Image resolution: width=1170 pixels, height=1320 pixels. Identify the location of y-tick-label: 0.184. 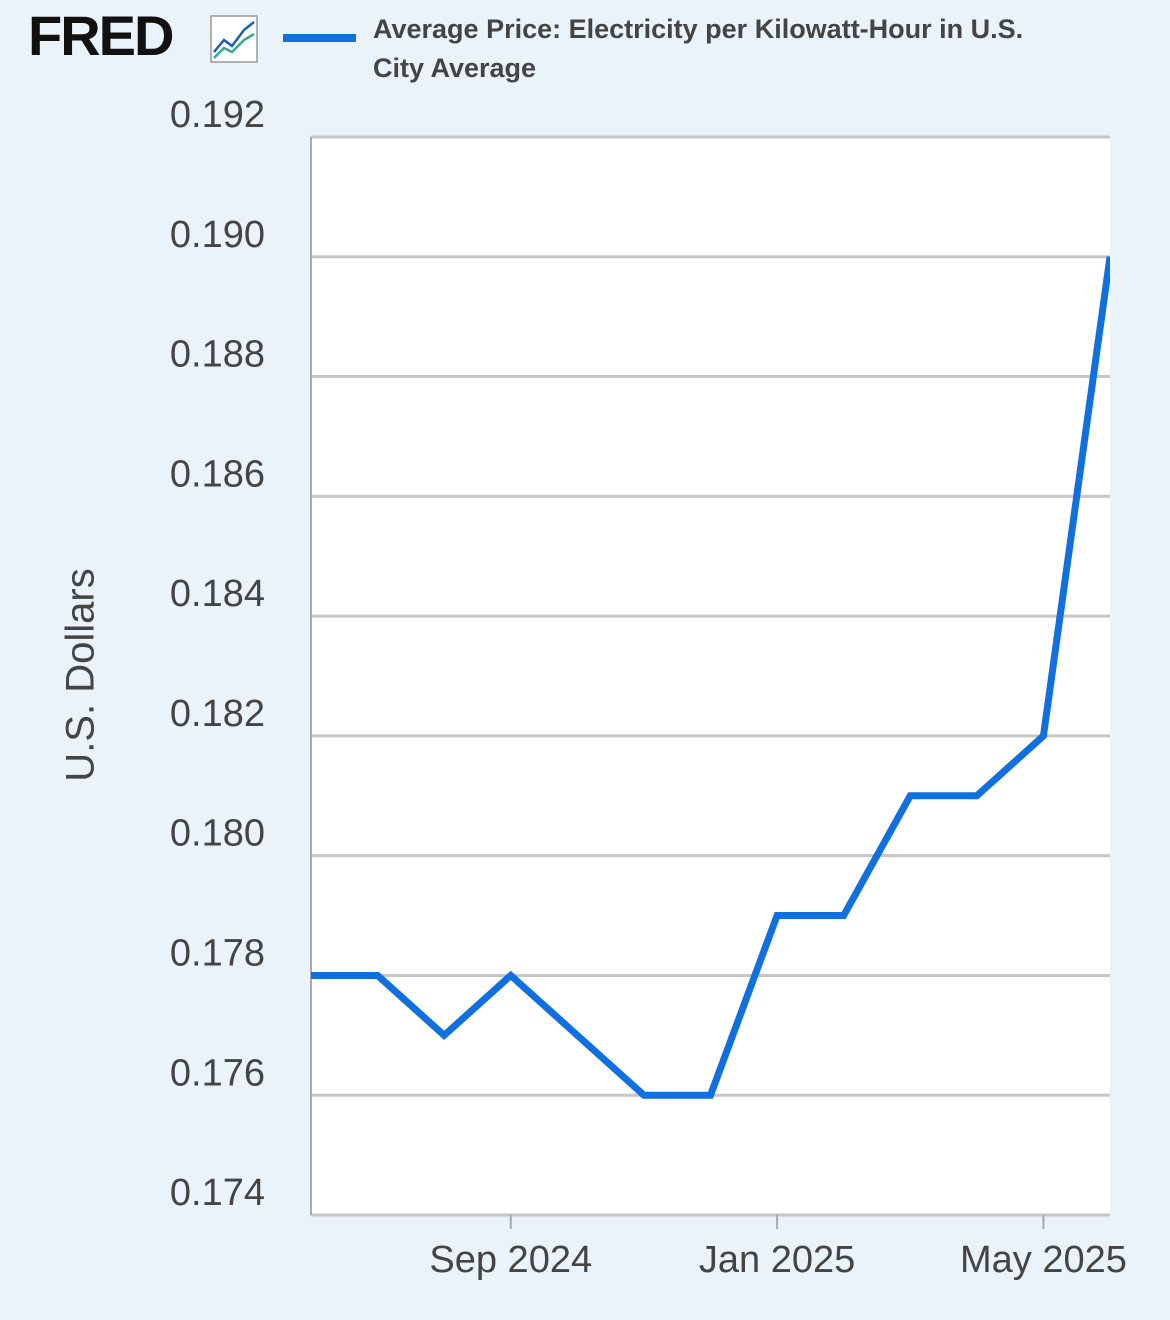
(217, 594).